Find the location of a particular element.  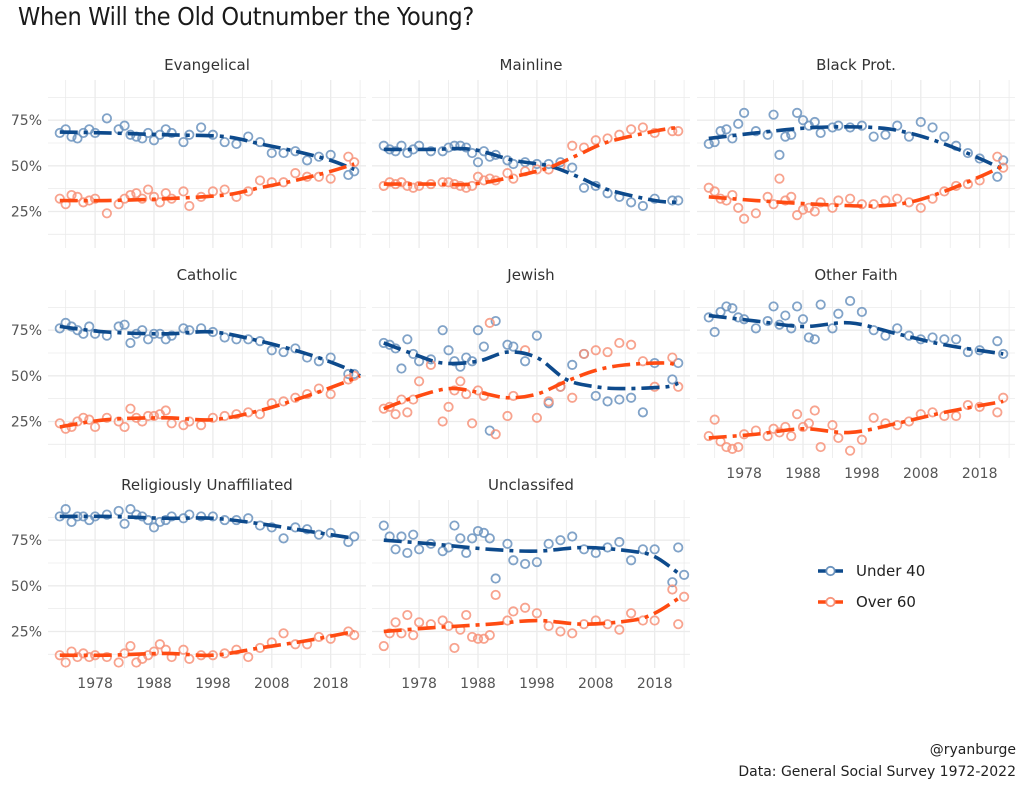

facet-title: Mainline is located at coordinates (531, 65).